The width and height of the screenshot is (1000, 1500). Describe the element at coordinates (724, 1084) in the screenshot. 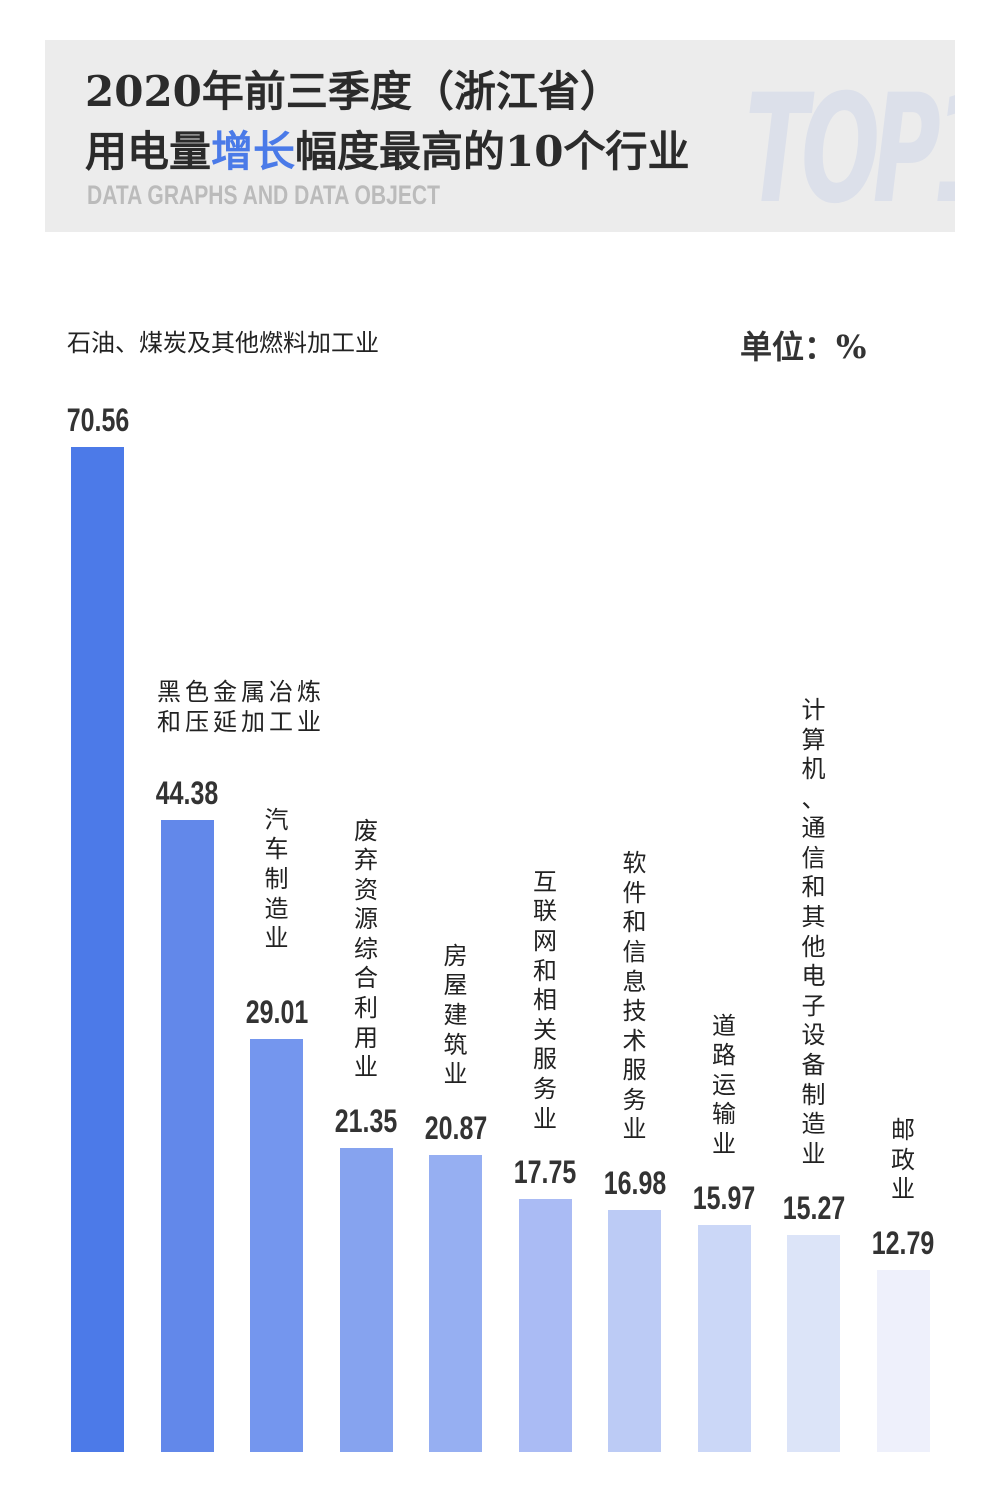

I see `category-label: 道路运输业` at that location.